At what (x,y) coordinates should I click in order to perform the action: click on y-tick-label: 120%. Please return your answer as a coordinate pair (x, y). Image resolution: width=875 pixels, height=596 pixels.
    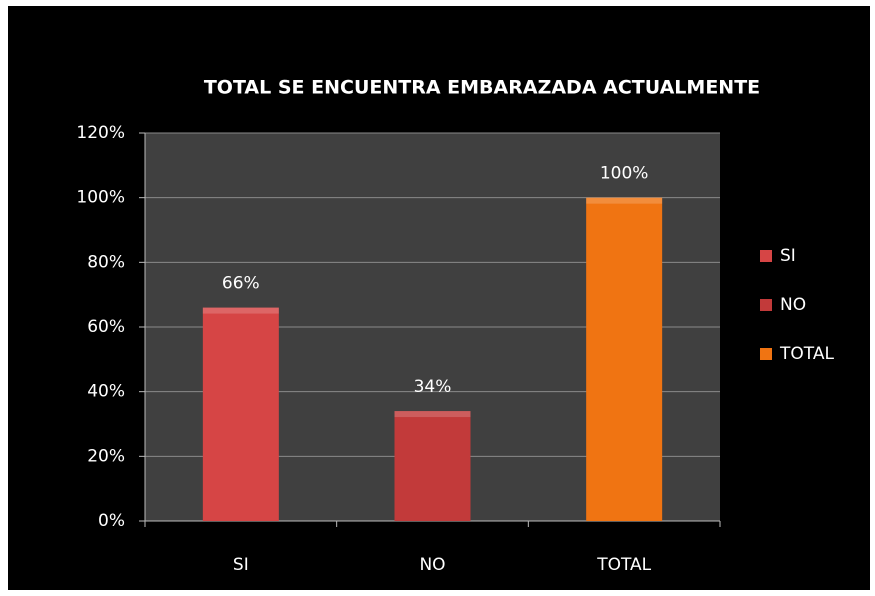
    Looking at the image, I should click on (100, 133).